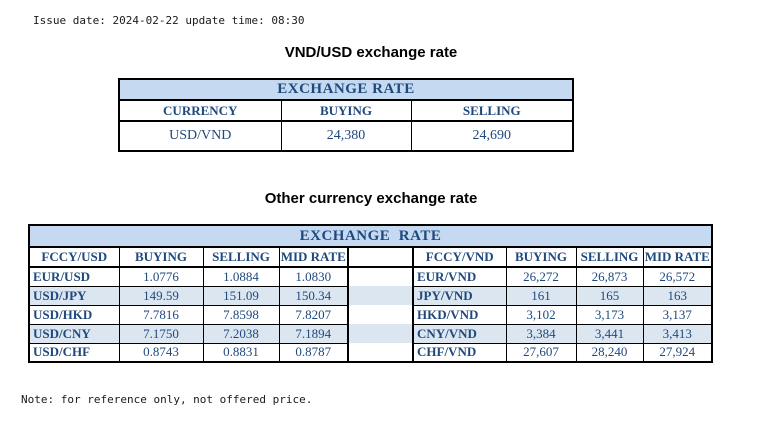  Describe the element at coordinates (677, 276) in the screenshot. I see `mid-rate-cell: 26,572` at that location.